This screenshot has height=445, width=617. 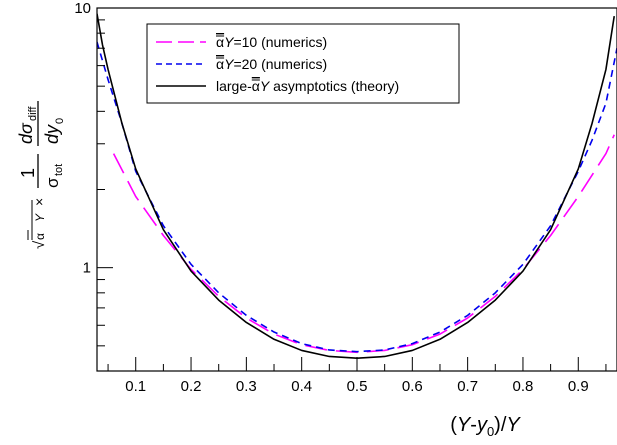 What do you see at coordinates (26, 133) in the screenshot?
I see `svg-text: dσ` at bounding box center [26, 133].